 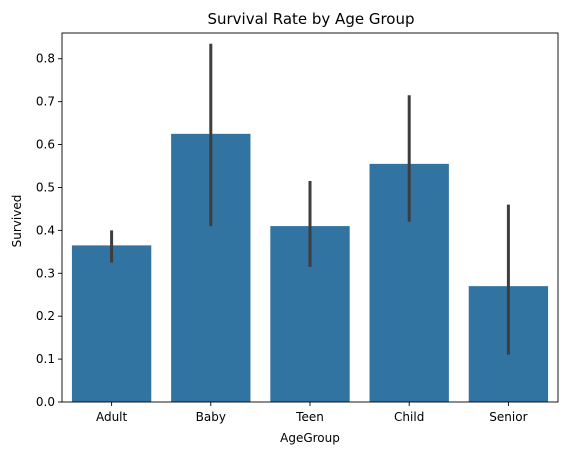 What do you see at coordinates (45, 102) in the screenshot?
I see `y-tick-label: 0.7` at bounding box center [45, 102].